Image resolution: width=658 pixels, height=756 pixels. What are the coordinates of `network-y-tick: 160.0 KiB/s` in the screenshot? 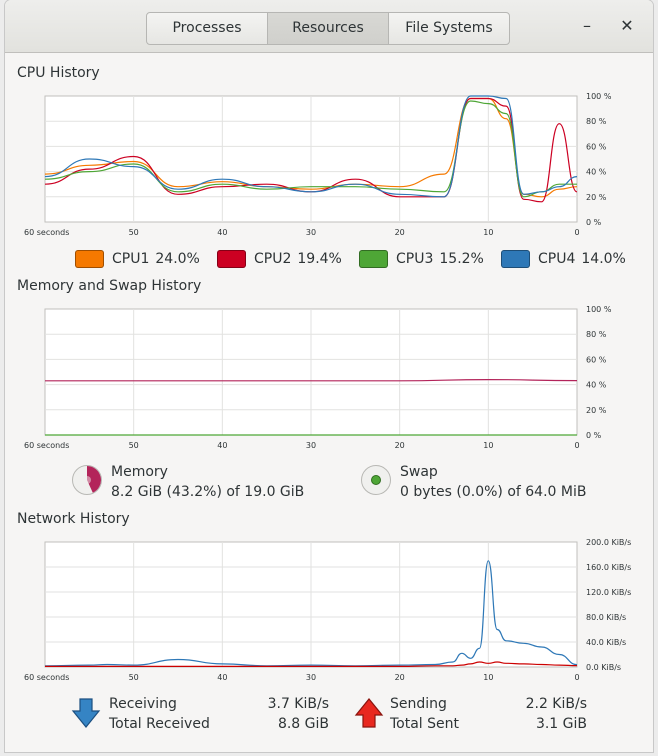 It's located at (608, 567).